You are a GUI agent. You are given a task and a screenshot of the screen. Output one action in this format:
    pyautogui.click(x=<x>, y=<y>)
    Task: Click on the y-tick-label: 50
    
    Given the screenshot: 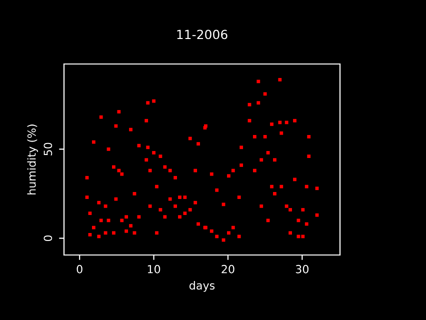 What is the action you would take?
    pyautogui.click(x=48, y=149)
    